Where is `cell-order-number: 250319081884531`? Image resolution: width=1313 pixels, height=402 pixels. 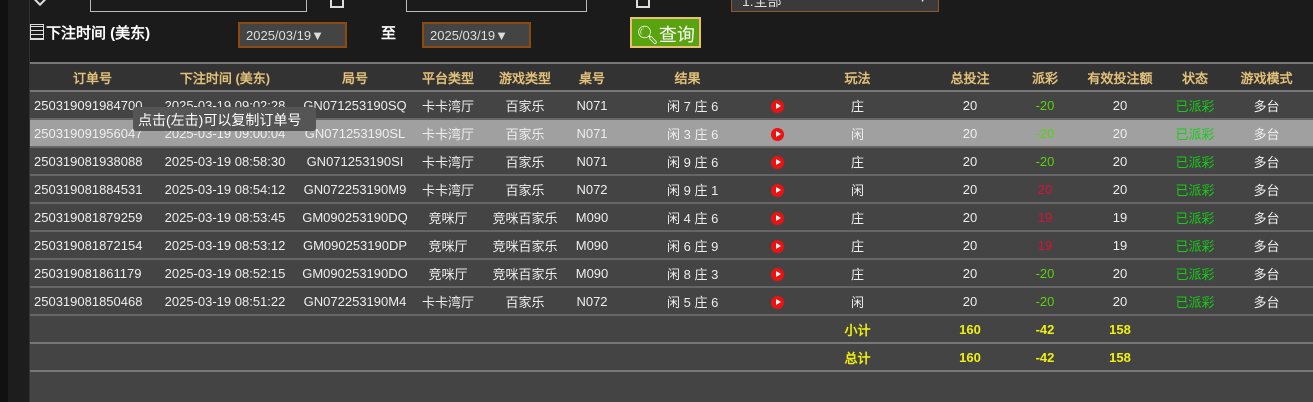
cell-order-number: 250319081884531 is located at coordinates (92, 189).